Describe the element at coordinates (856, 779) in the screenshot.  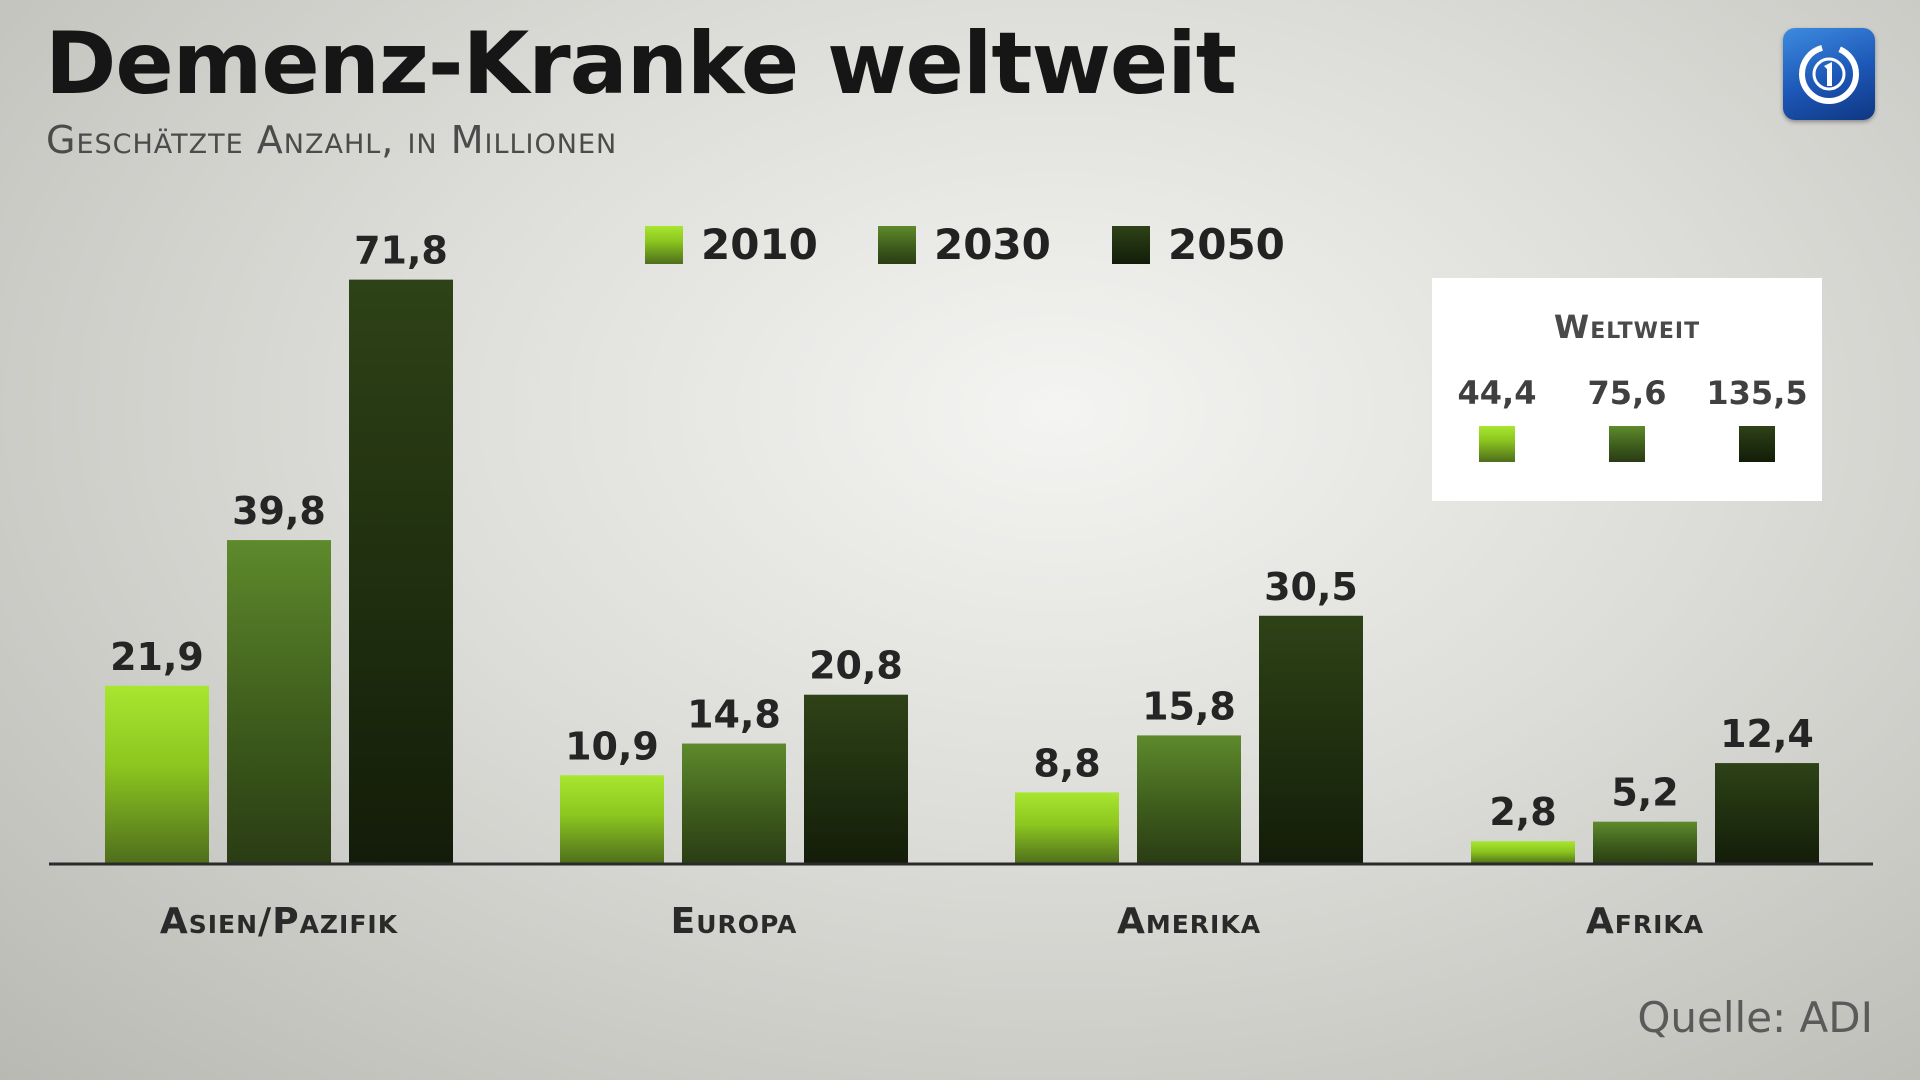
I see `bar-europa-2050` at that location.